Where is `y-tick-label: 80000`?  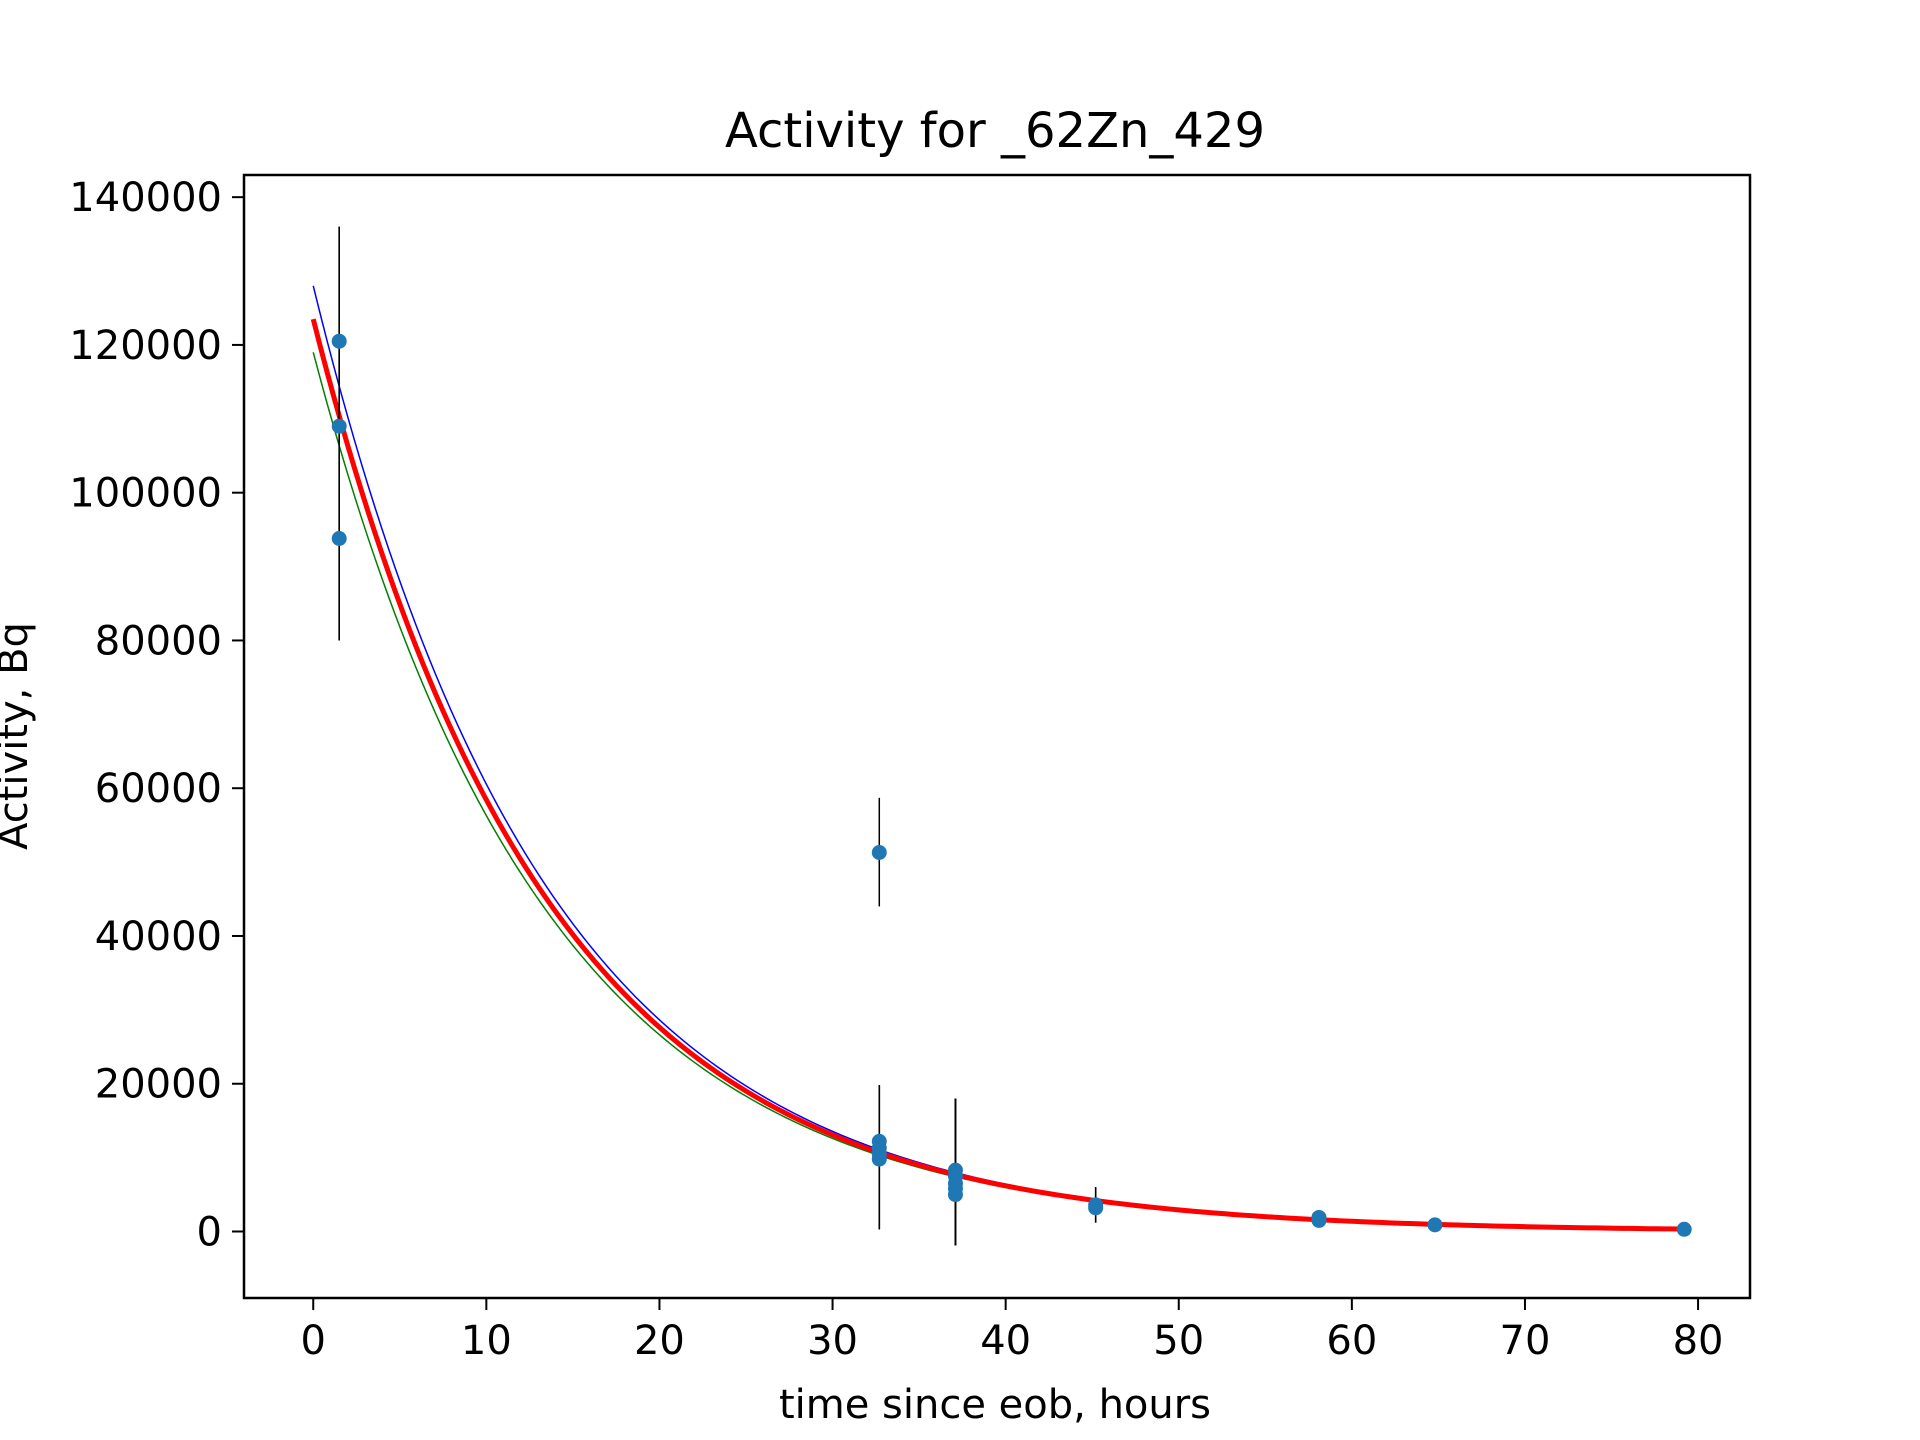 y-tick-label: 80000 is located at coordinates (158, 641).